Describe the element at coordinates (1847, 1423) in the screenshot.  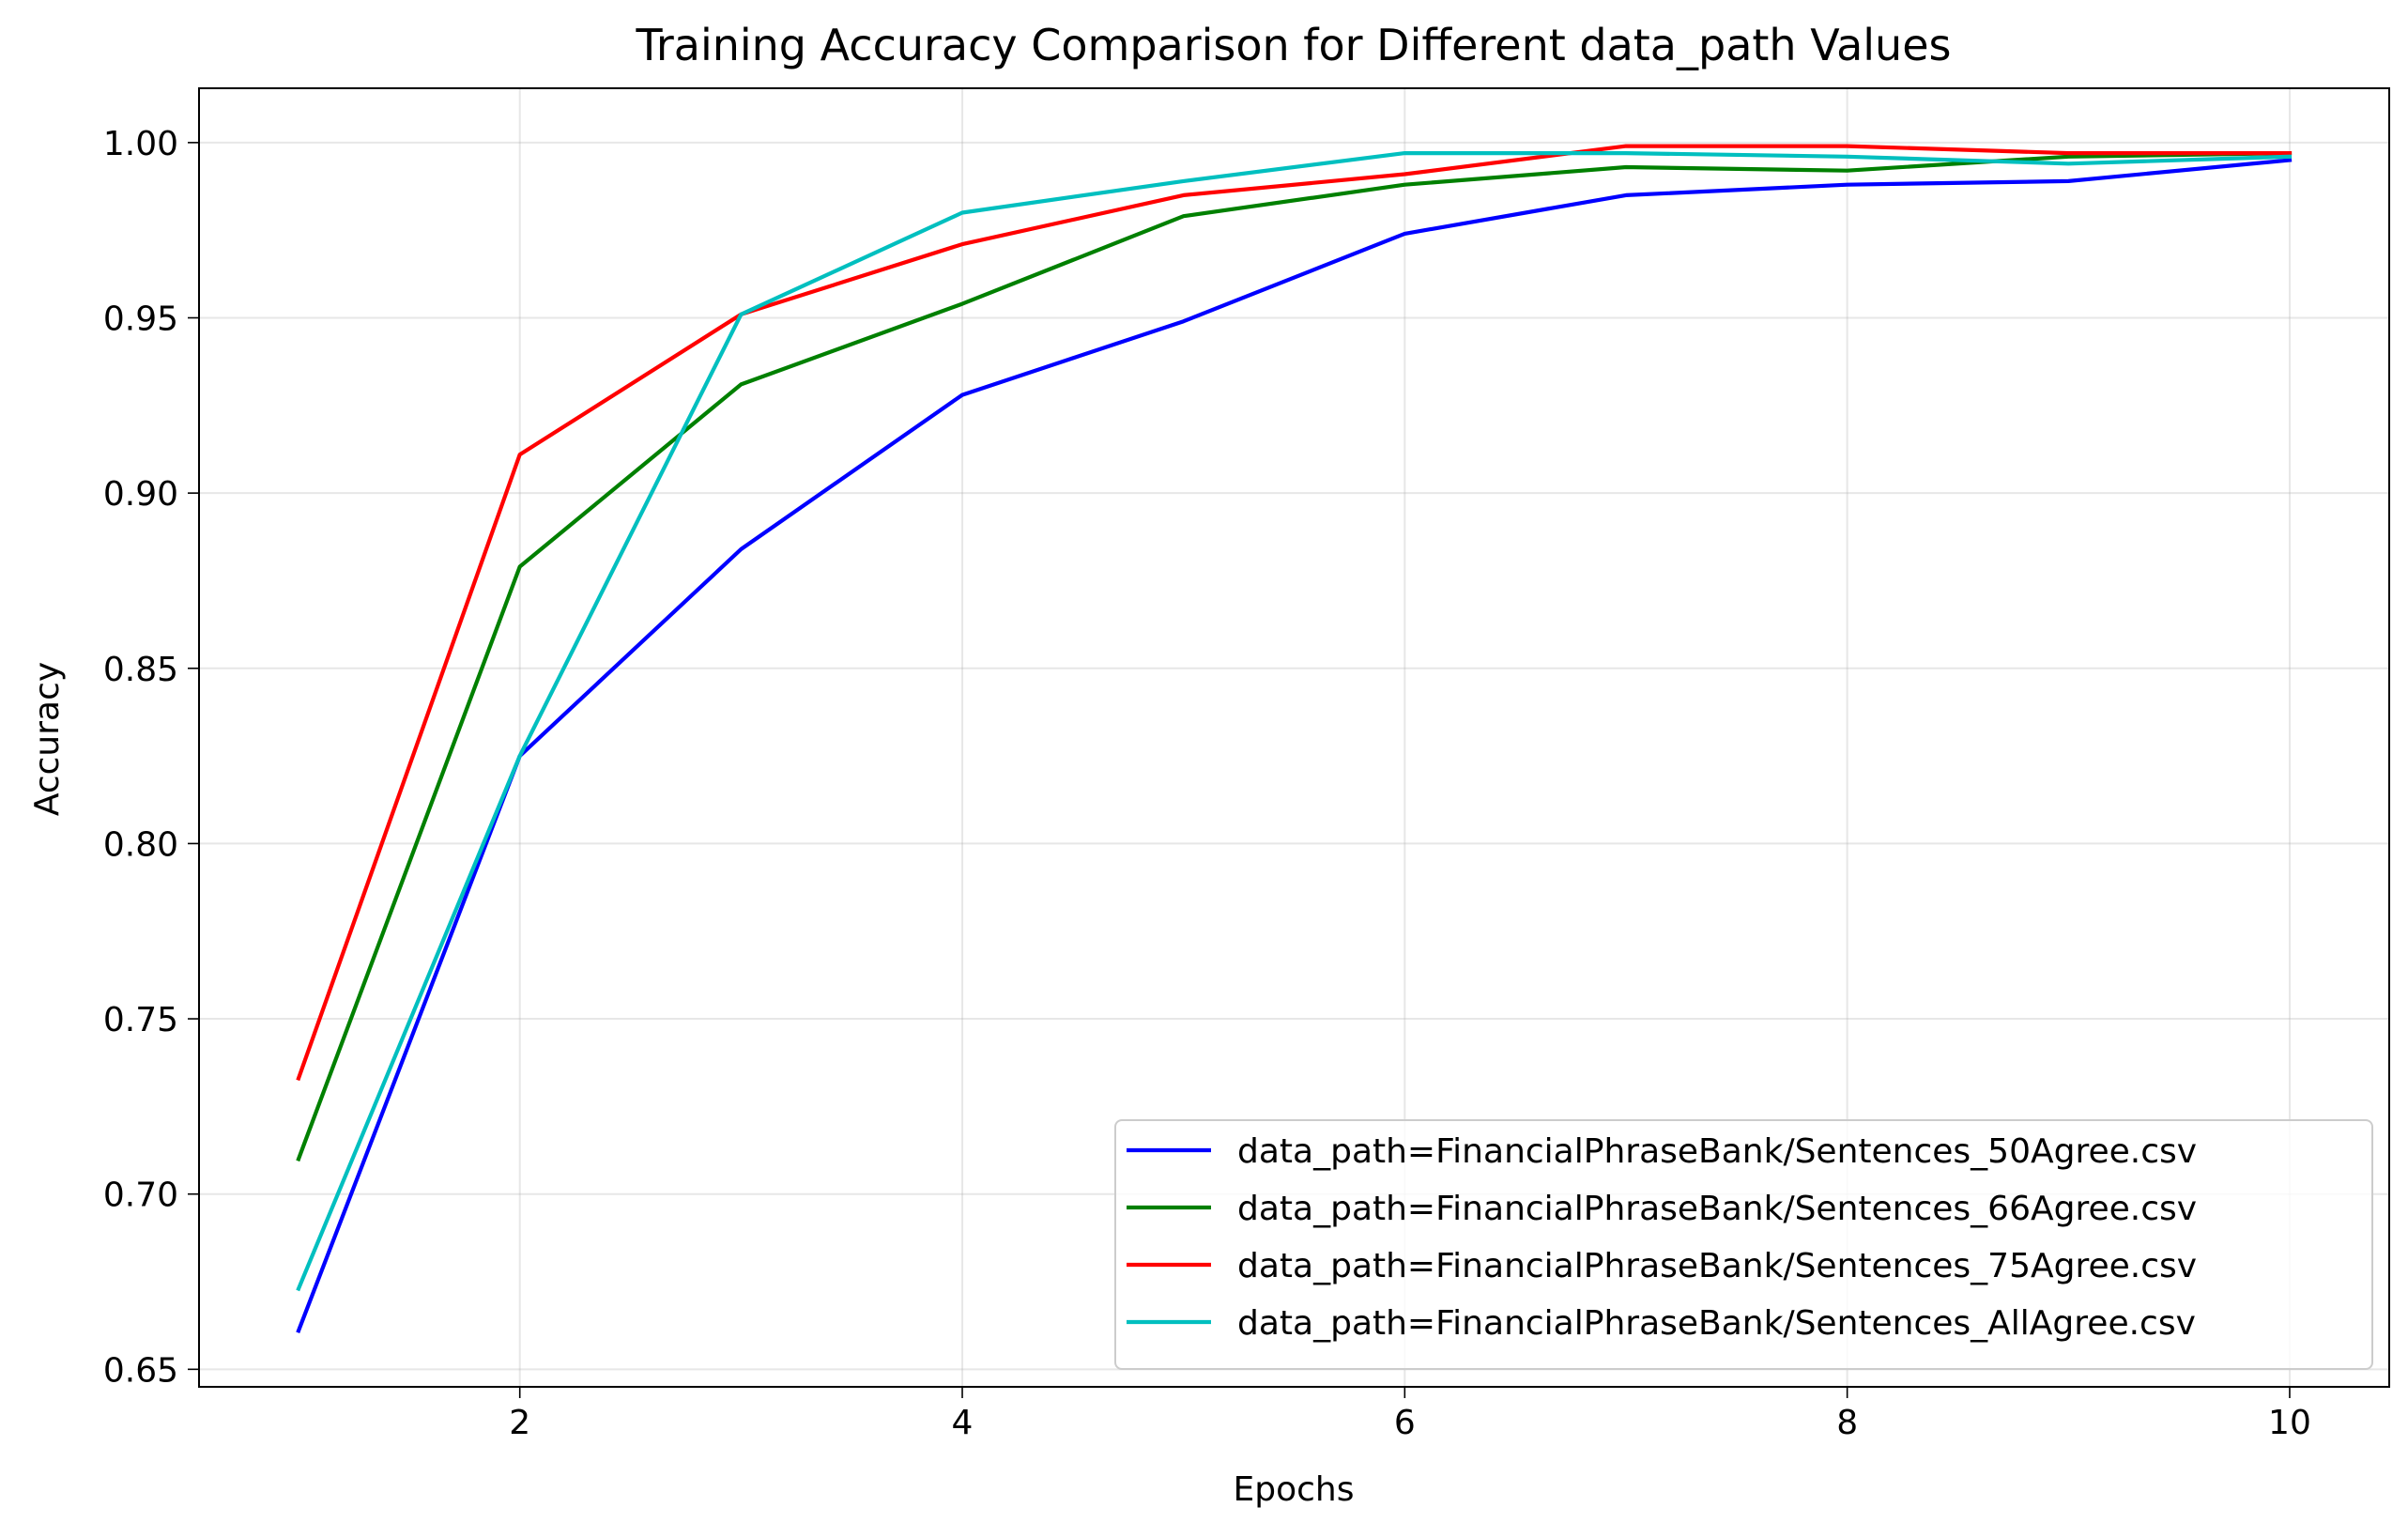
I see `x-tick-label: 8` at that location.